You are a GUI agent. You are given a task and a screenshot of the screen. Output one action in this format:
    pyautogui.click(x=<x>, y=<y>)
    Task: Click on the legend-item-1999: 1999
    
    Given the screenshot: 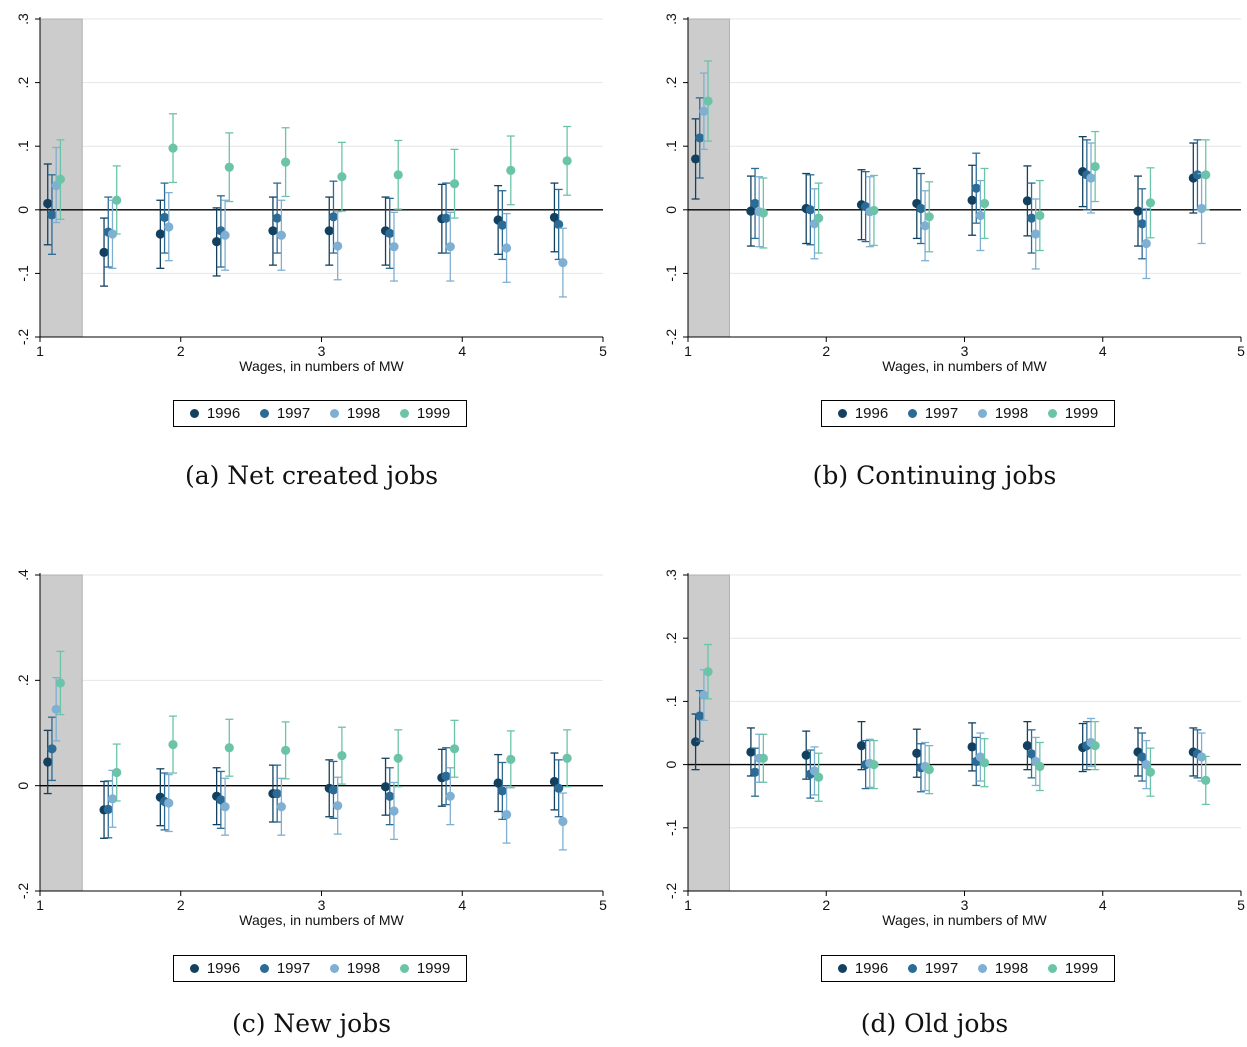 What is the action you would take?
    pyautogui.click(x=424, y=413)
    